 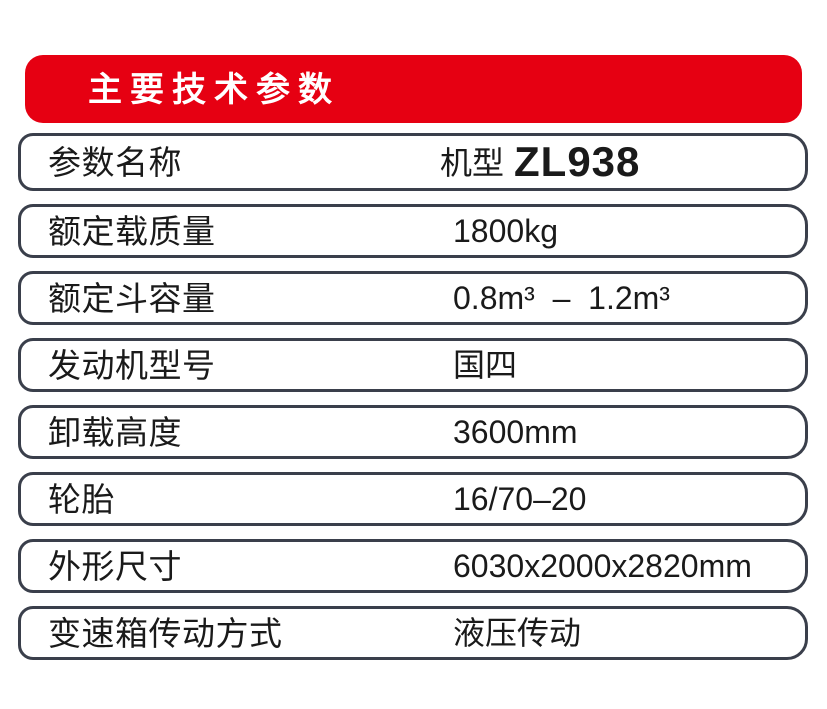 I want to click on row-value: 机型 ZL938, so click(x=540, y=162).